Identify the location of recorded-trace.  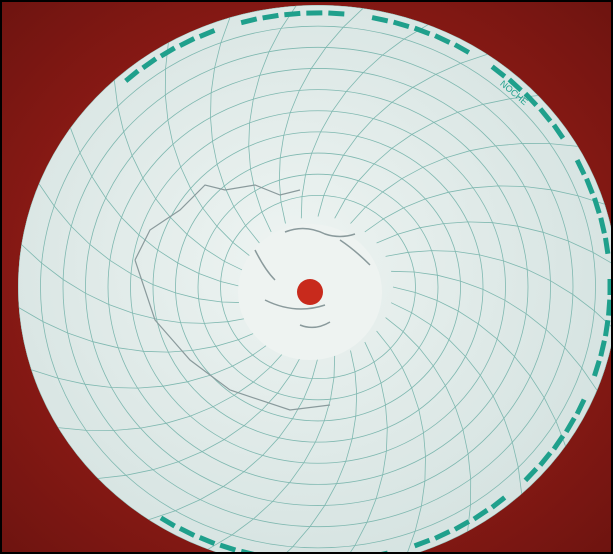
(232, 297).